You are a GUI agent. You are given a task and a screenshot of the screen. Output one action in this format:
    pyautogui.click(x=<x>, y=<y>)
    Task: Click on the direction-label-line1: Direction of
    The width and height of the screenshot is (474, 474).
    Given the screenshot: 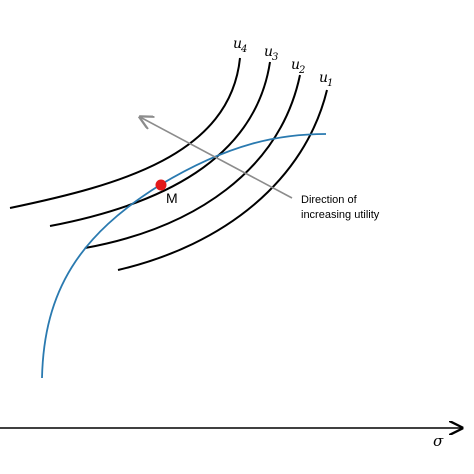 What is the action you would take?
    pyautogui.click(x=329, y=200)
    